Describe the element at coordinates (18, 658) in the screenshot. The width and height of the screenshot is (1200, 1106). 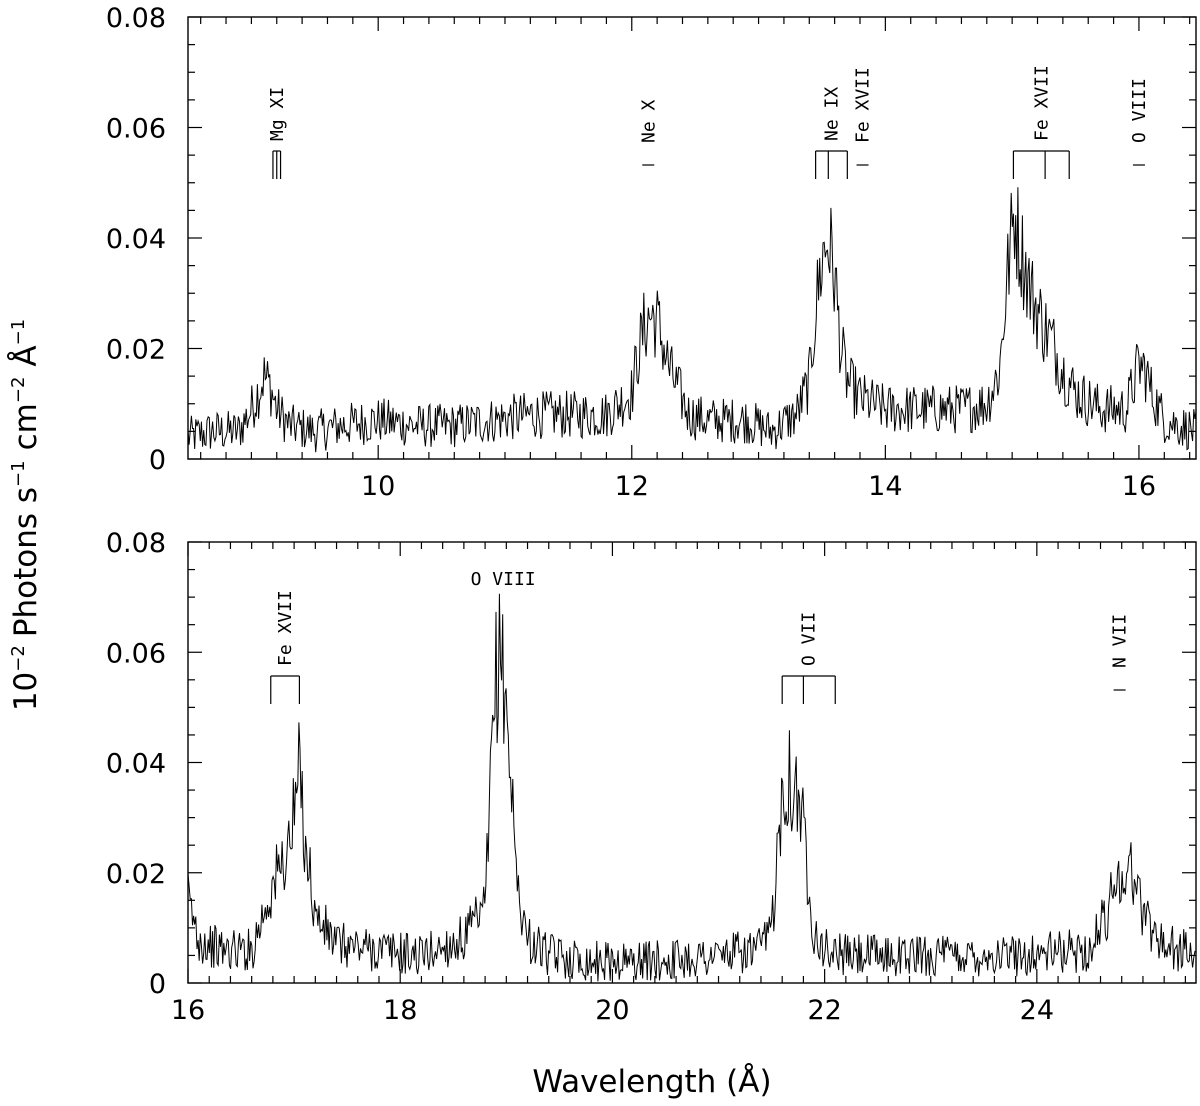
I see `ylabel-exp1: −2` at that location.